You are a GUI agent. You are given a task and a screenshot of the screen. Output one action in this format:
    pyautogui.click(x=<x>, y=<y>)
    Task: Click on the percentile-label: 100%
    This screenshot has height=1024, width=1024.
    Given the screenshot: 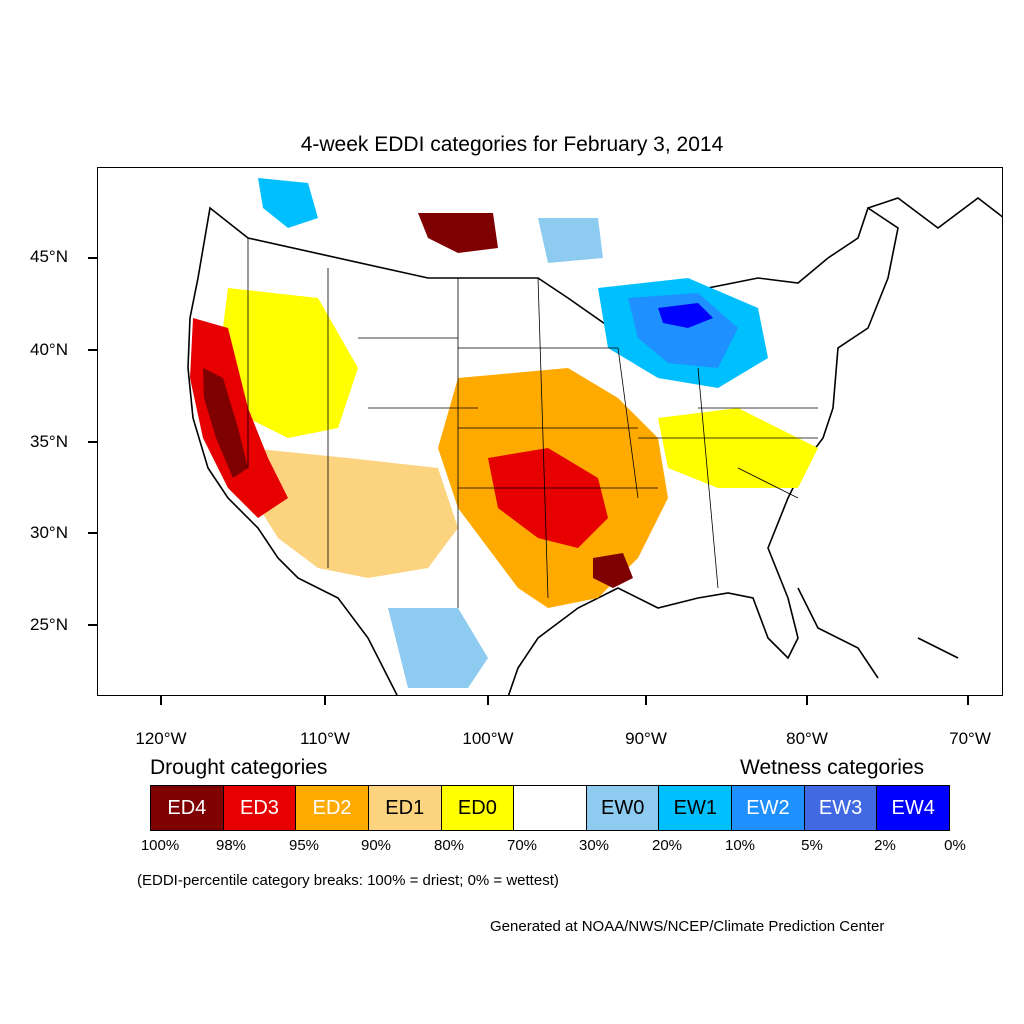 What is the action you would take?
    pyautogui.click(x=160, y=845)
    